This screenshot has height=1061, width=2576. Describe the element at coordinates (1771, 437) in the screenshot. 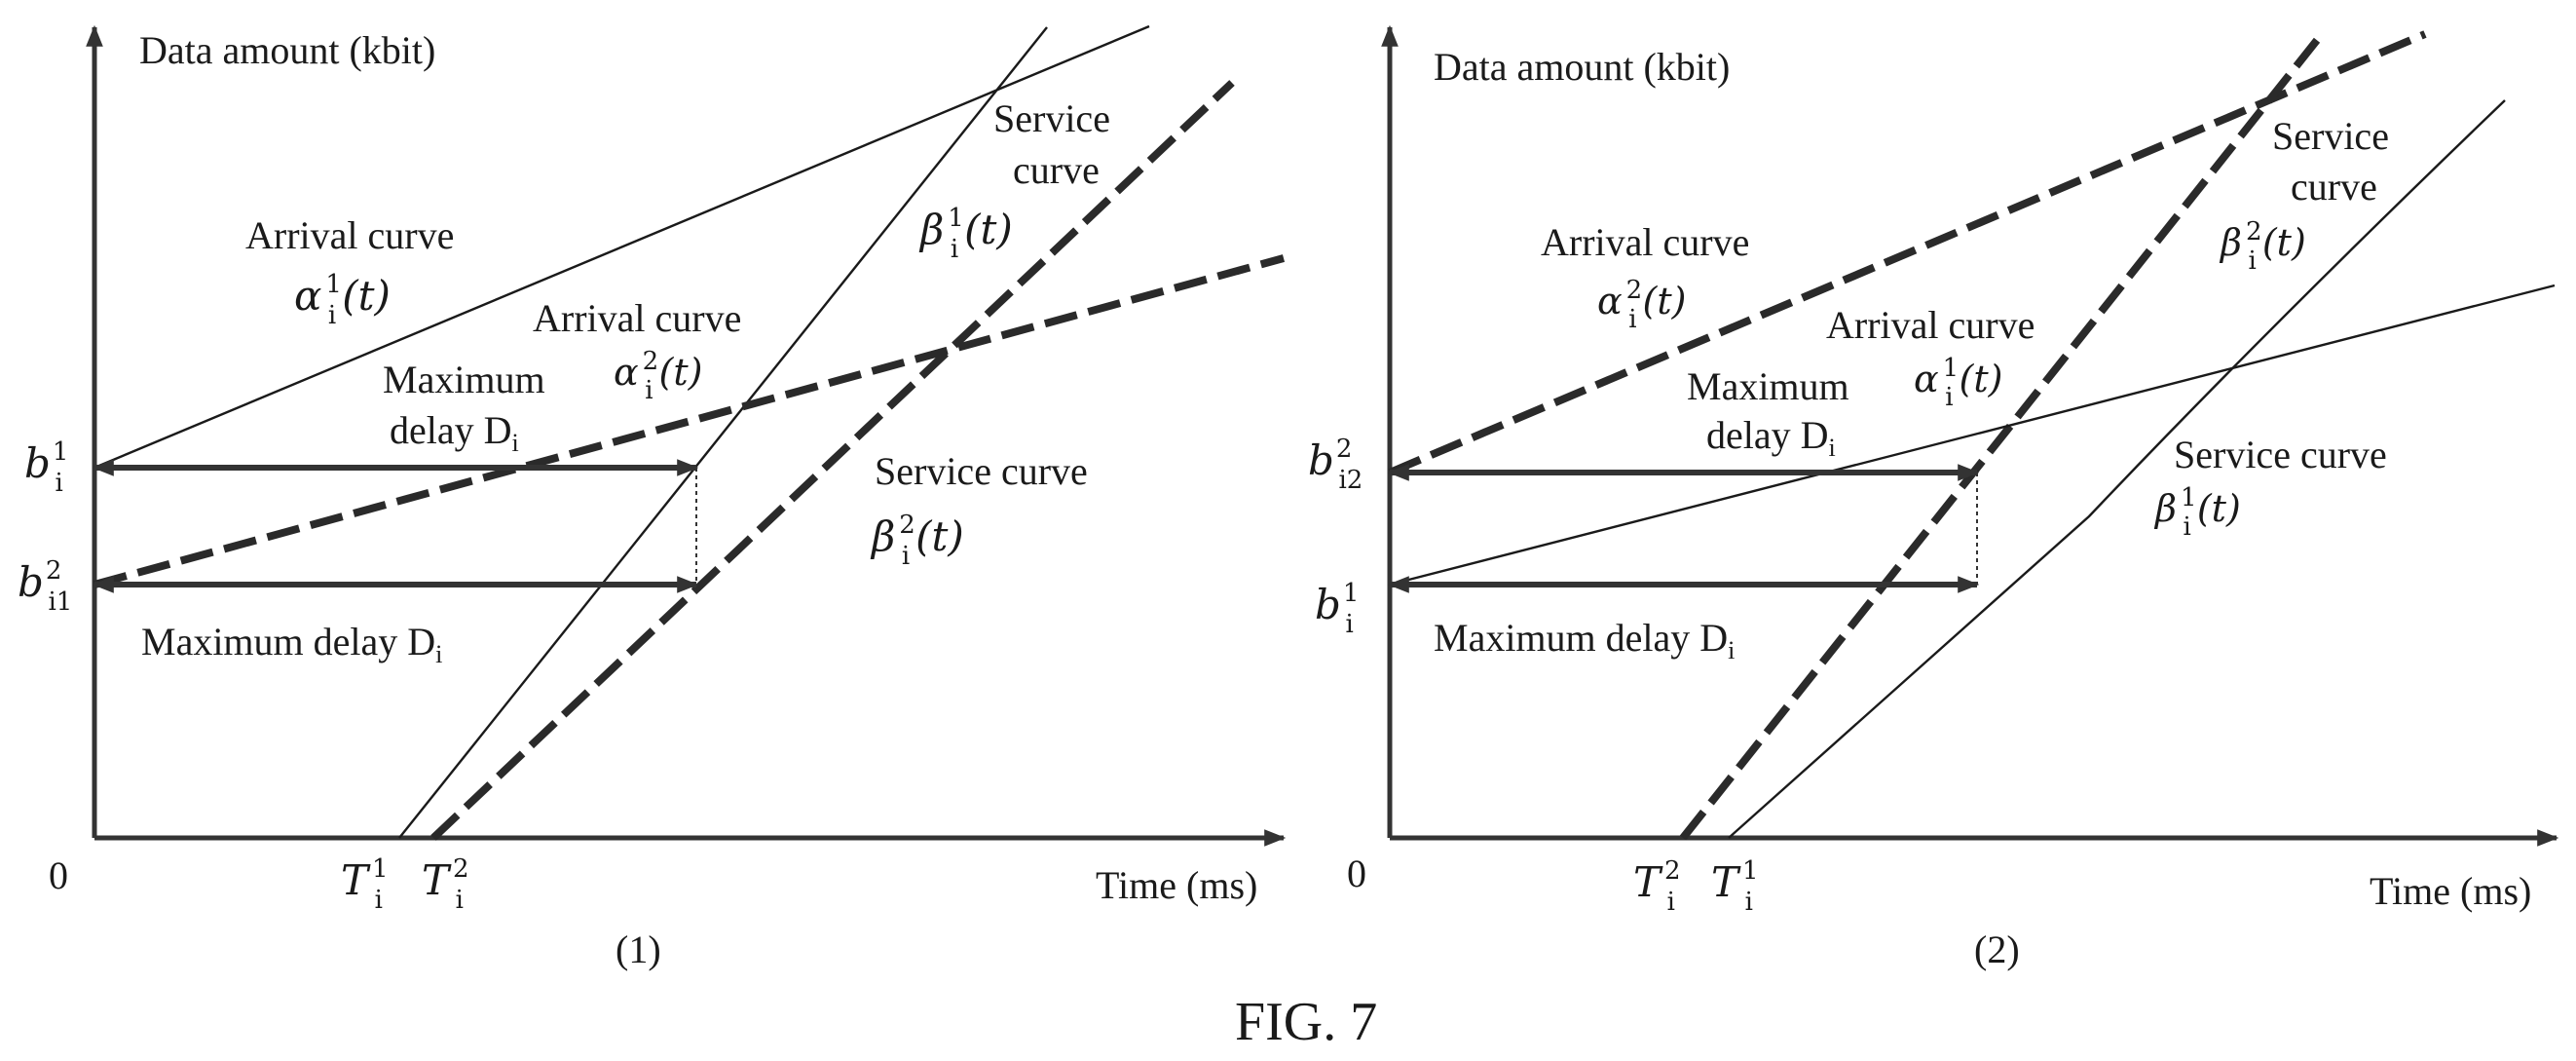

I see `panel-2-max-delay-top-line2: delay Di` at that location.